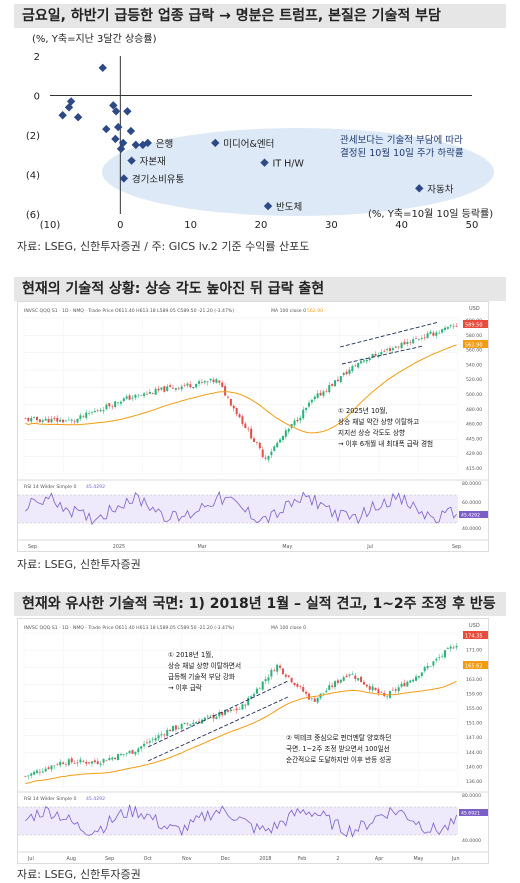 Image resolution: width=520 pixels, height=883 pixels. I want to click on scatter-point-label: 자본재, so click(153, 162).